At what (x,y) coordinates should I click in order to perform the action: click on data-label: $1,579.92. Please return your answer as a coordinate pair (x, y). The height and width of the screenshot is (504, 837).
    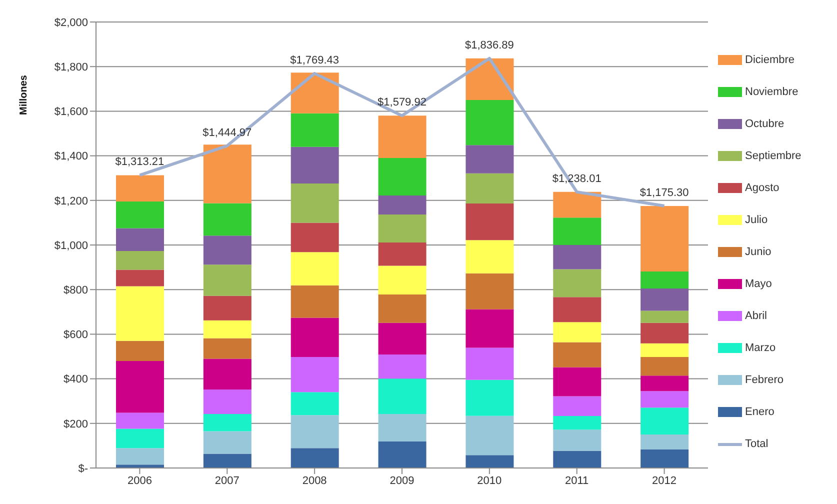
    Looking at the image, I should click on (402, 102).